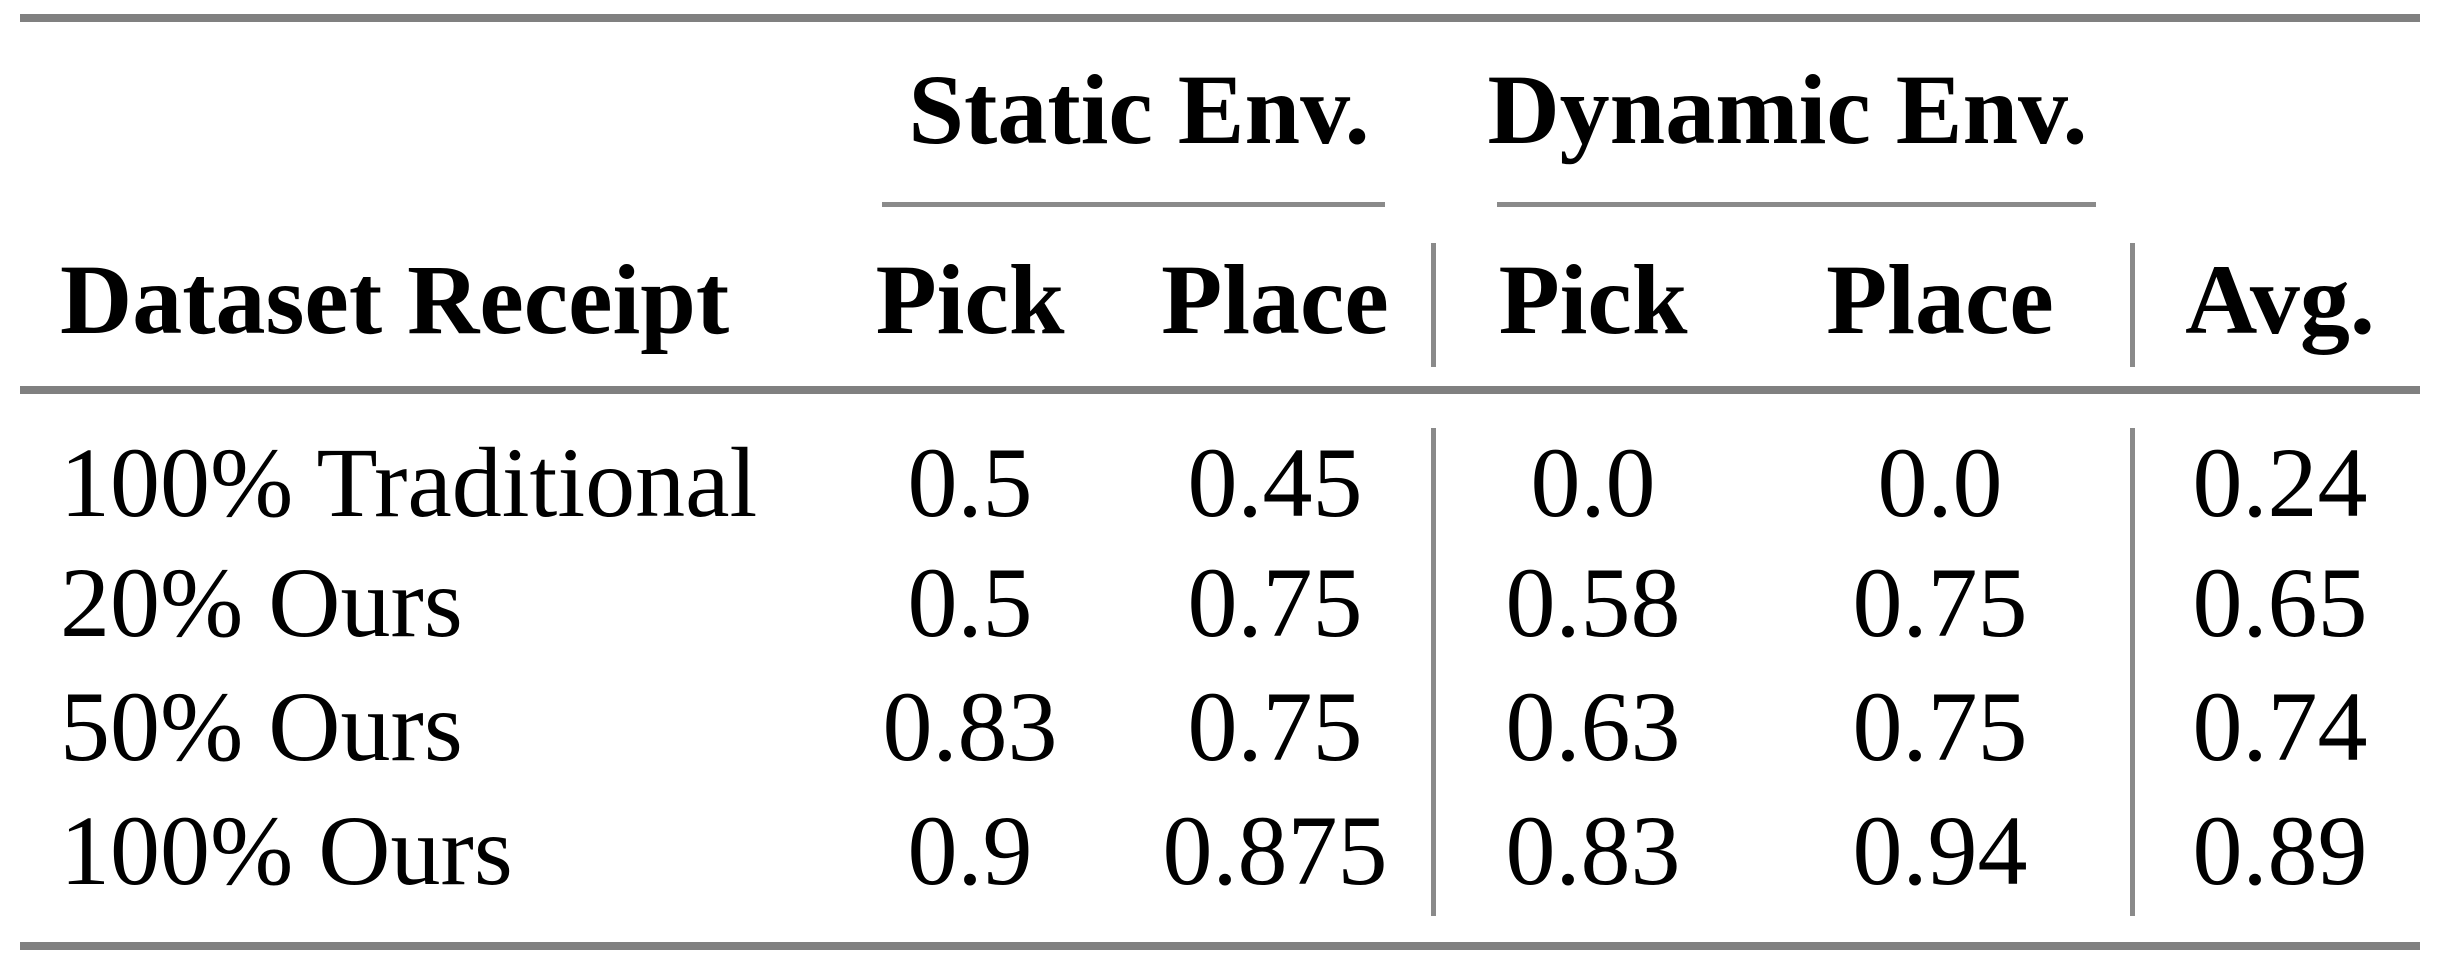 The height and width of the screenshot is (966, 2440). What do you see at coordinates (1220, 390) in the screenshot?
I see `table-mid-rule` at bounding box center [1220, 390].